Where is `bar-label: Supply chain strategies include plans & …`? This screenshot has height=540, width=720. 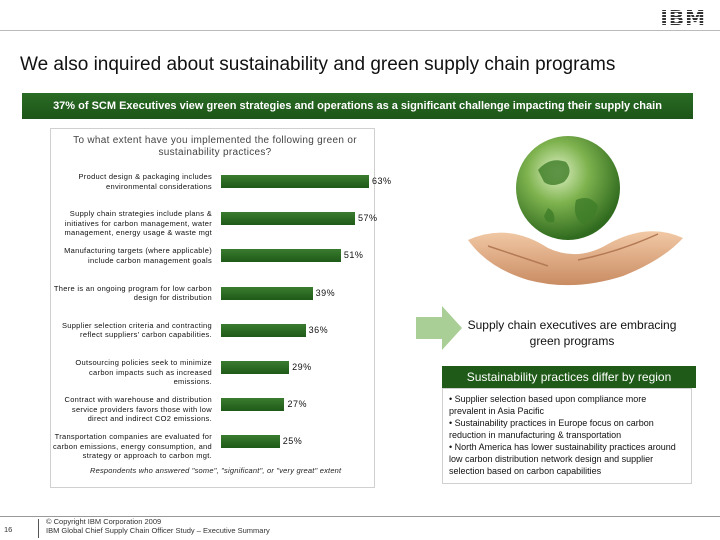 bar-label: Supply chain strategies include plans & … is located at coordinates (138, 223).